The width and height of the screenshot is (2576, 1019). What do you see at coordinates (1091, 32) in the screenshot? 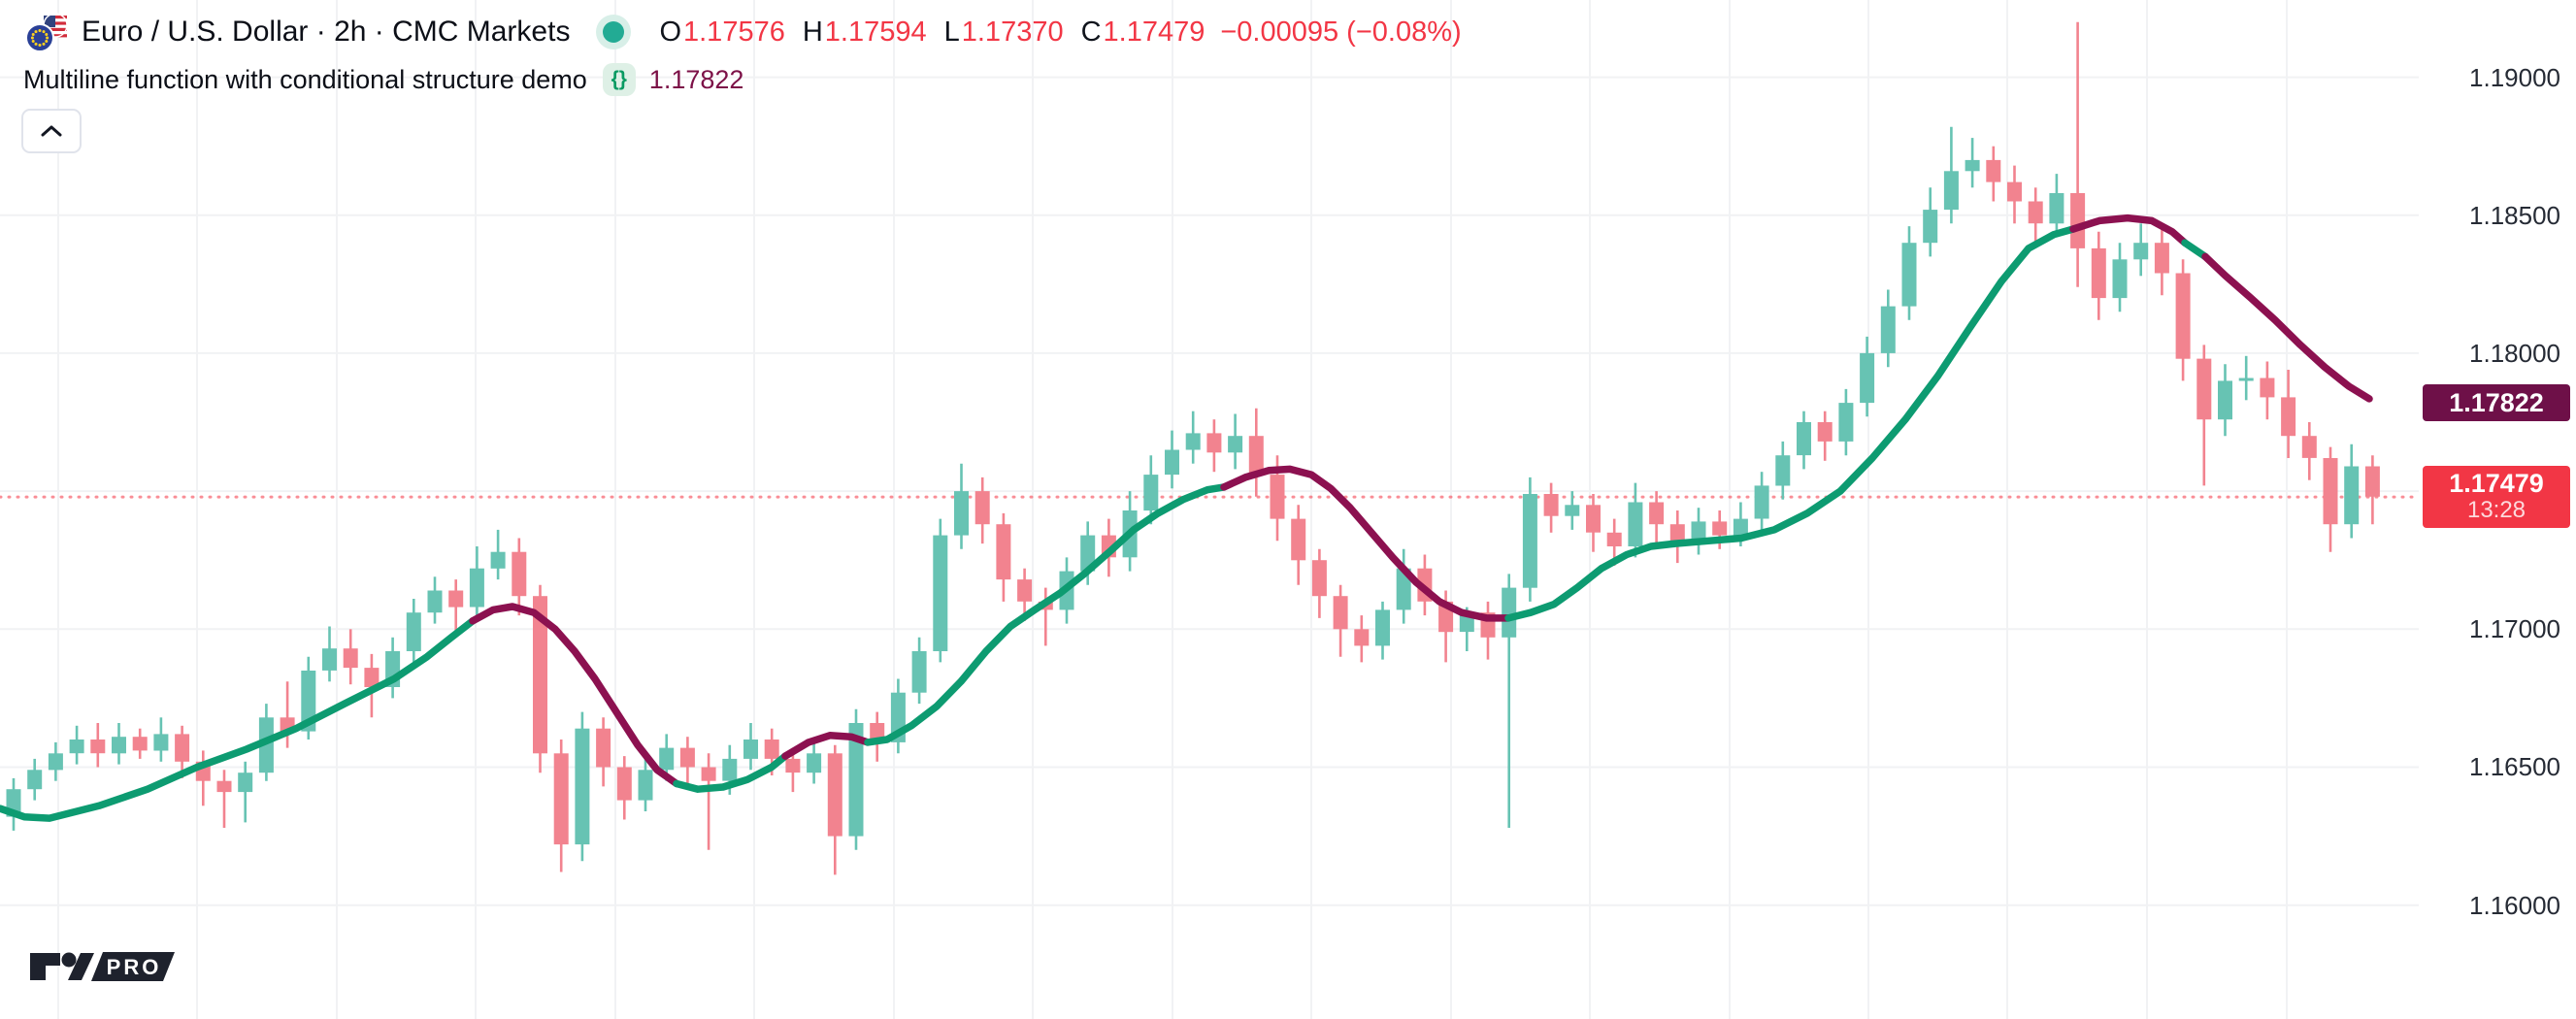
I see `close-label: C` at bounding box center [1091, 32].